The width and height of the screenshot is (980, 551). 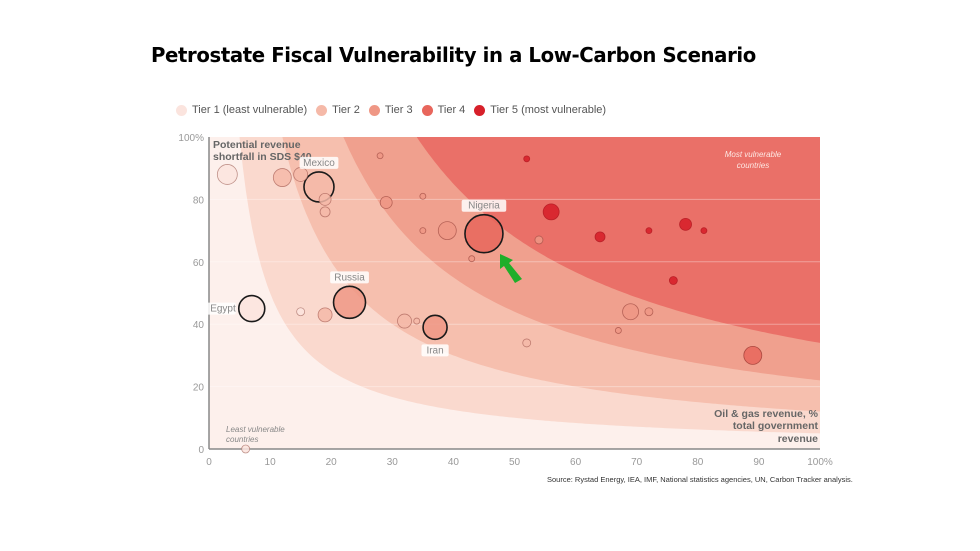 I want to click on country-labels: Mexico Nigeria Egypt Russia Iran, so click(x=354, y=256).